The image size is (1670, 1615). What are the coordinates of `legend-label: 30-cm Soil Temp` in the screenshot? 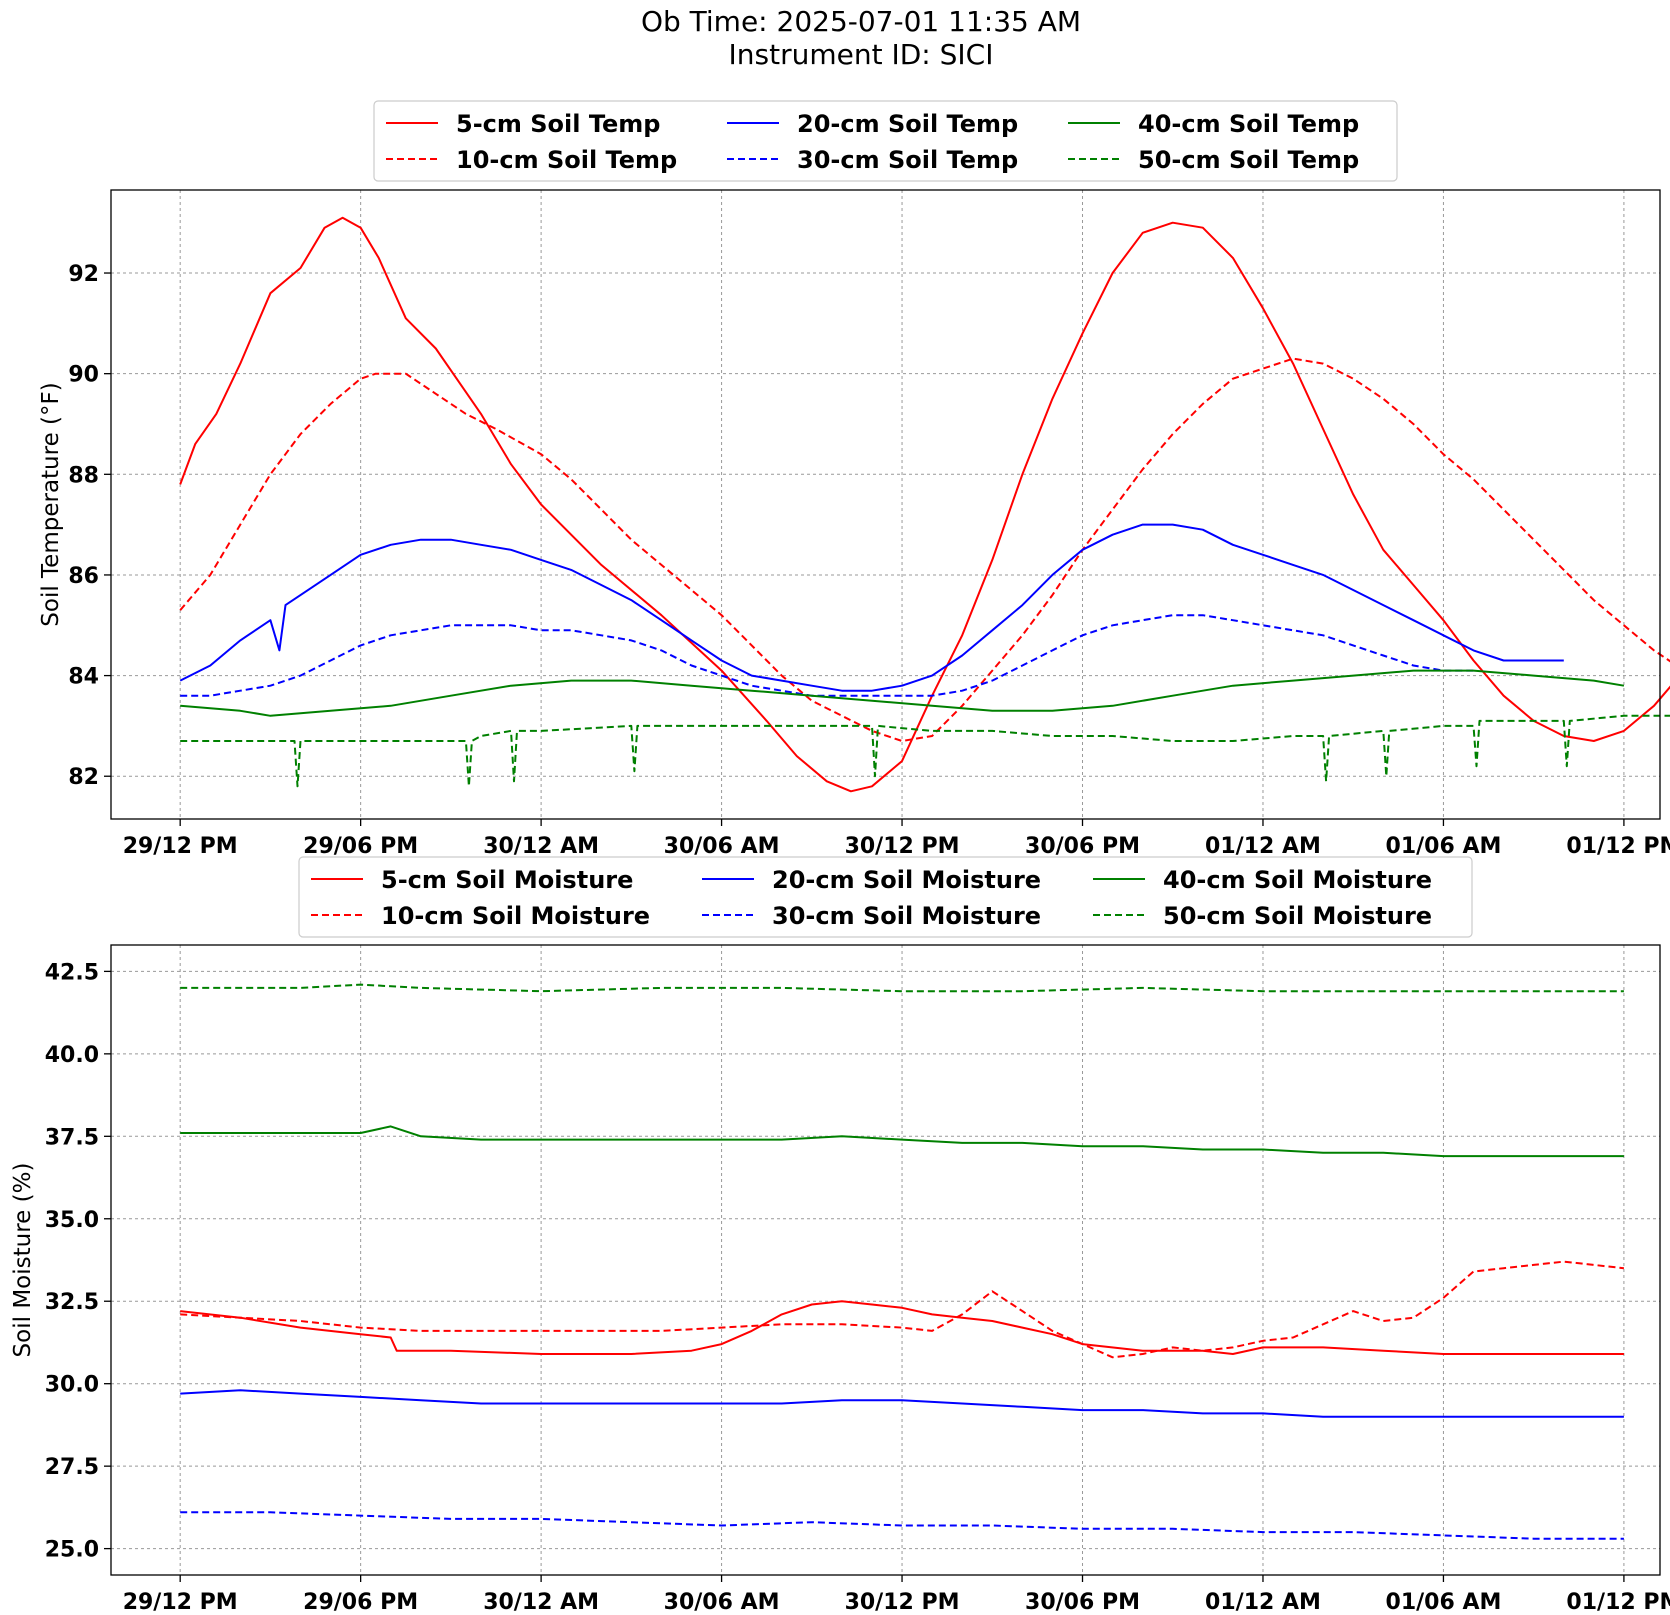 It's located at (907, 160).